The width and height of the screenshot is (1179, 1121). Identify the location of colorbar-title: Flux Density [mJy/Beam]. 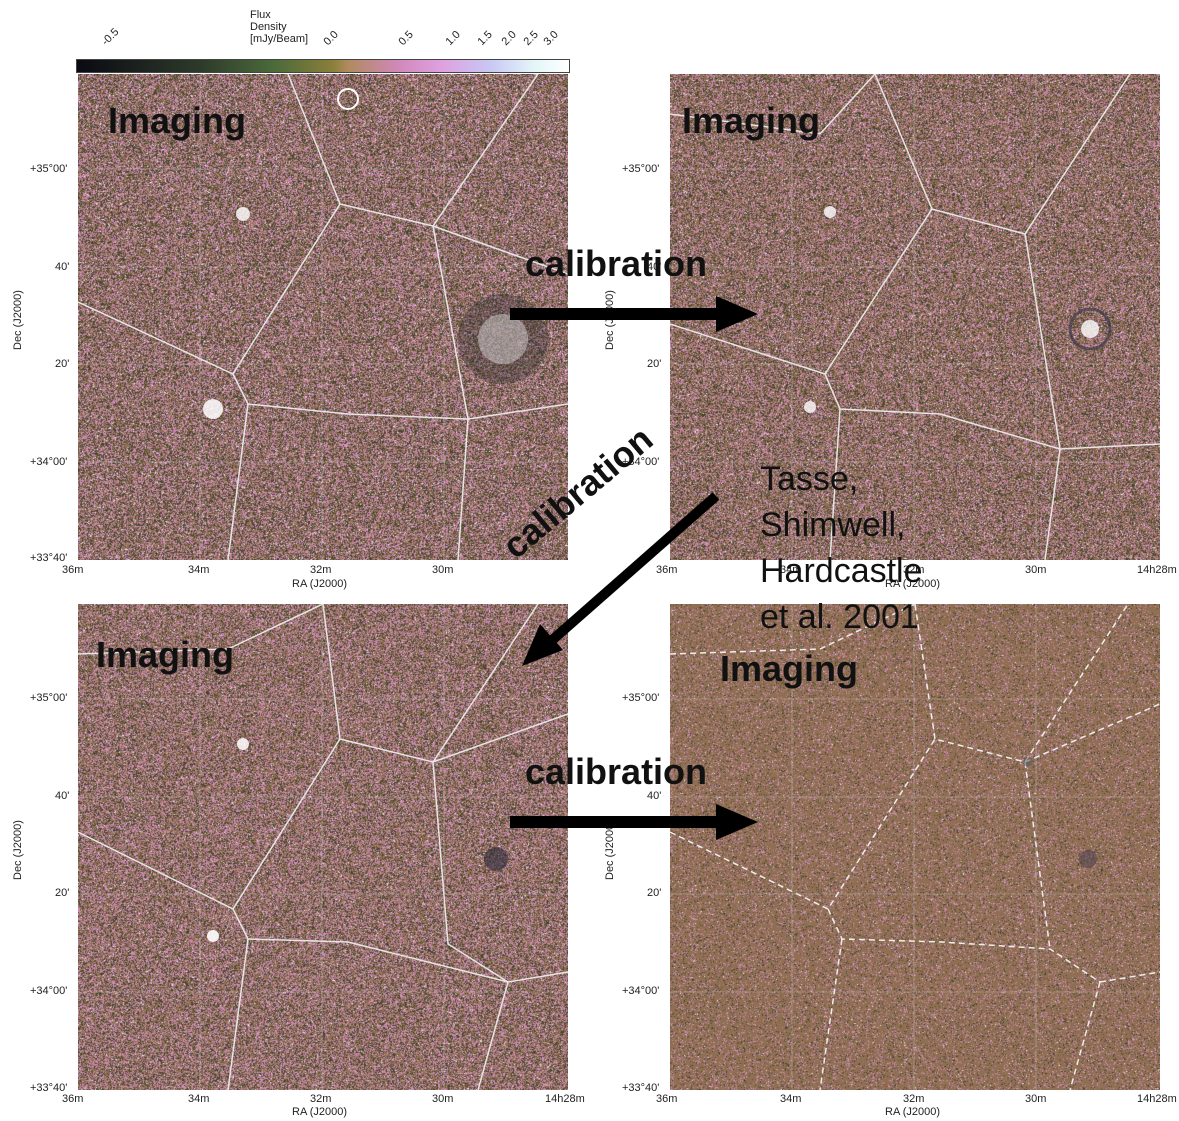
(279, 27).